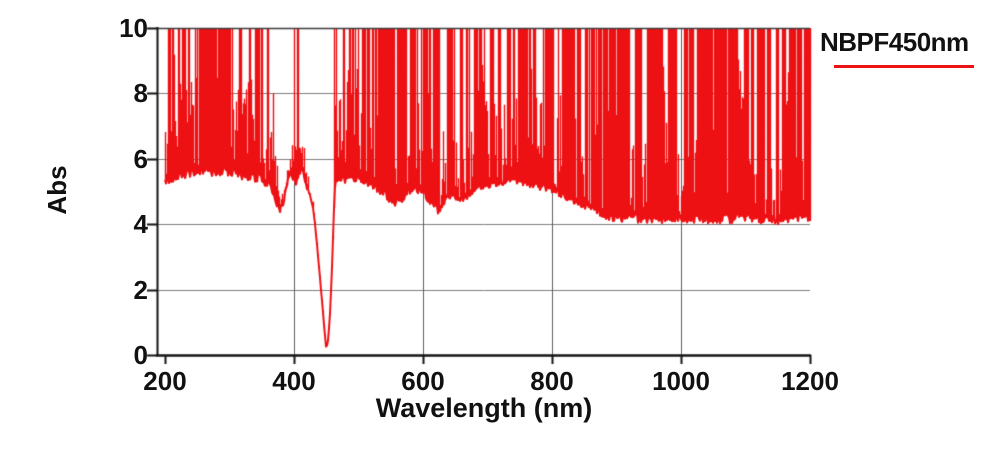  I want to click on x-axis-title: Wavelength (nm), so click(484, 408).